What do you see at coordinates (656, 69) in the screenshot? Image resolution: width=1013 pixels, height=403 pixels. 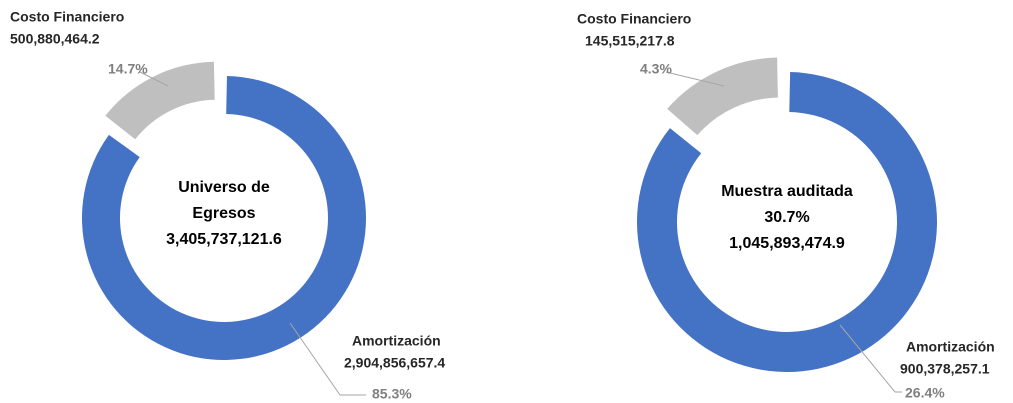 I see `percent-label: 4.3%` at bounding box center [656, 69].